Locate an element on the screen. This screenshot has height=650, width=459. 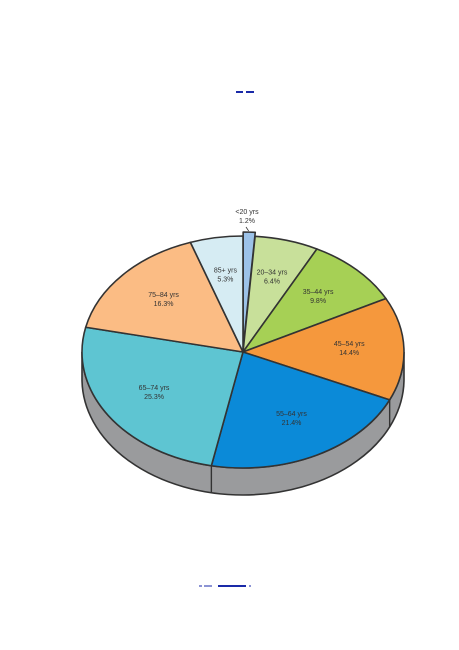
slice-label-20-34-yrs: 20–34 yrs is located at coordinates (272, 272).